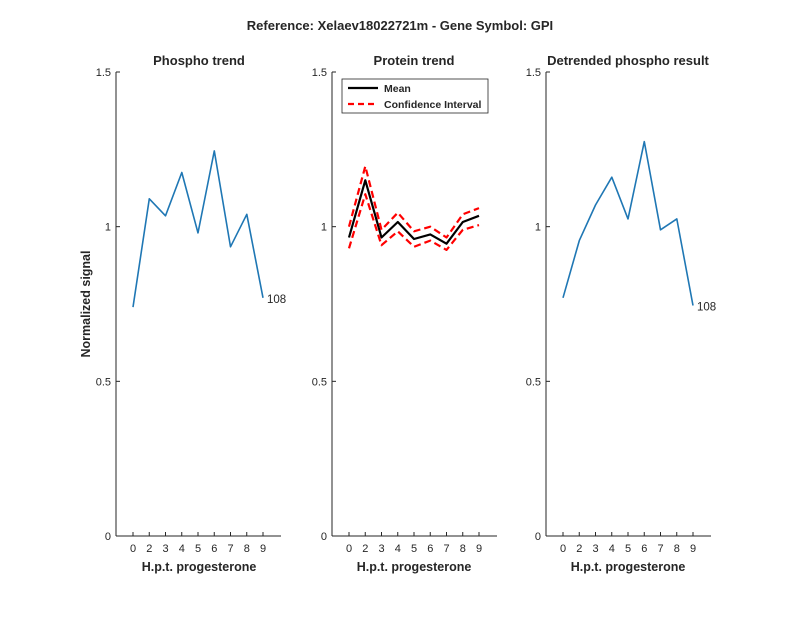 The image size is (800, 618). I want to click on series-group, so click(413, 208).